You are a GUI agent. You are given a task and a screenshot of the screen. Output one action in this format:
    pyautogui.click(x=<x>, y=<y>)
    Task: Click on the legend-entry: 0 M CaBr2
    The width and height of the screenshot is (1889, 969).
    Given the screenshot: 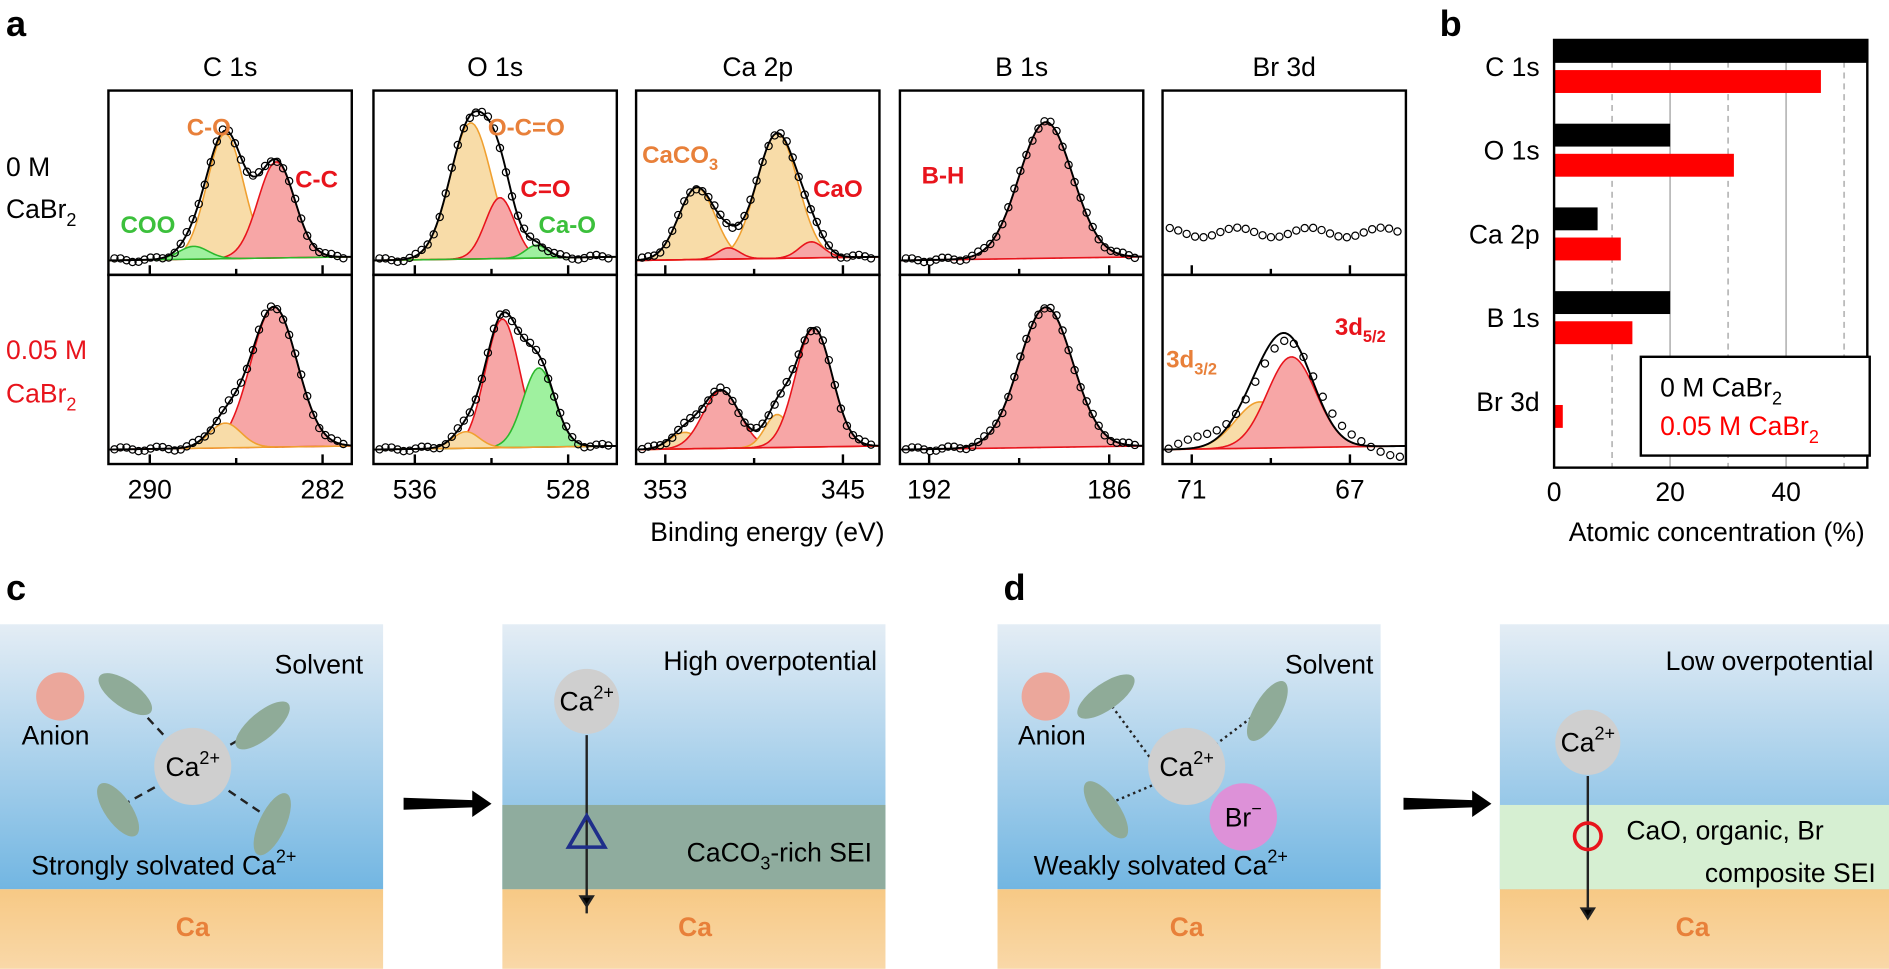 What is the action you would take?
    pyautogui.click(x=1721, y=390)
    